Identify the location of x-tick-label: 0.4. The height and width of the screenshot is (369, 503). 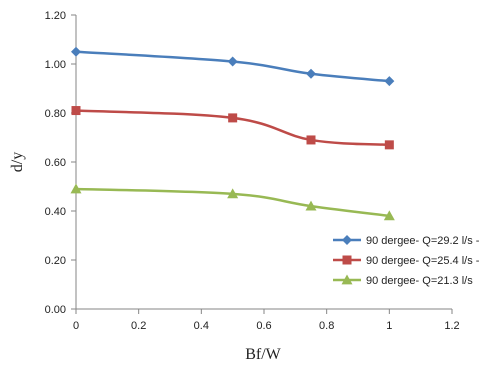
(201, 326).